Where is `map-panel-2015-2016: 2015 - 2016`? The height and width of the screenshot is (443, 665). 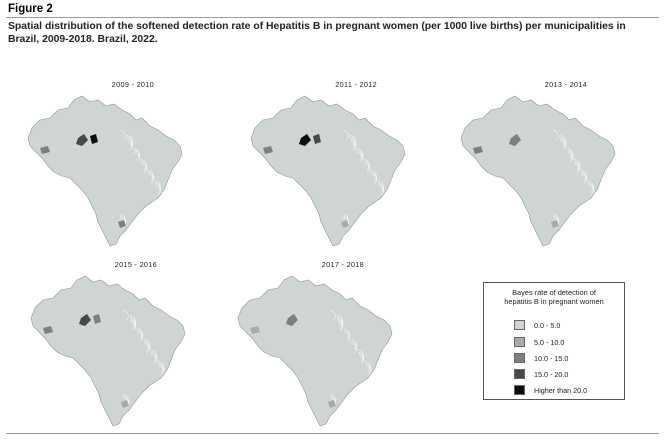 map-panel-2015-2016: 2015 - 2016 is located at coordinates (115, 345).